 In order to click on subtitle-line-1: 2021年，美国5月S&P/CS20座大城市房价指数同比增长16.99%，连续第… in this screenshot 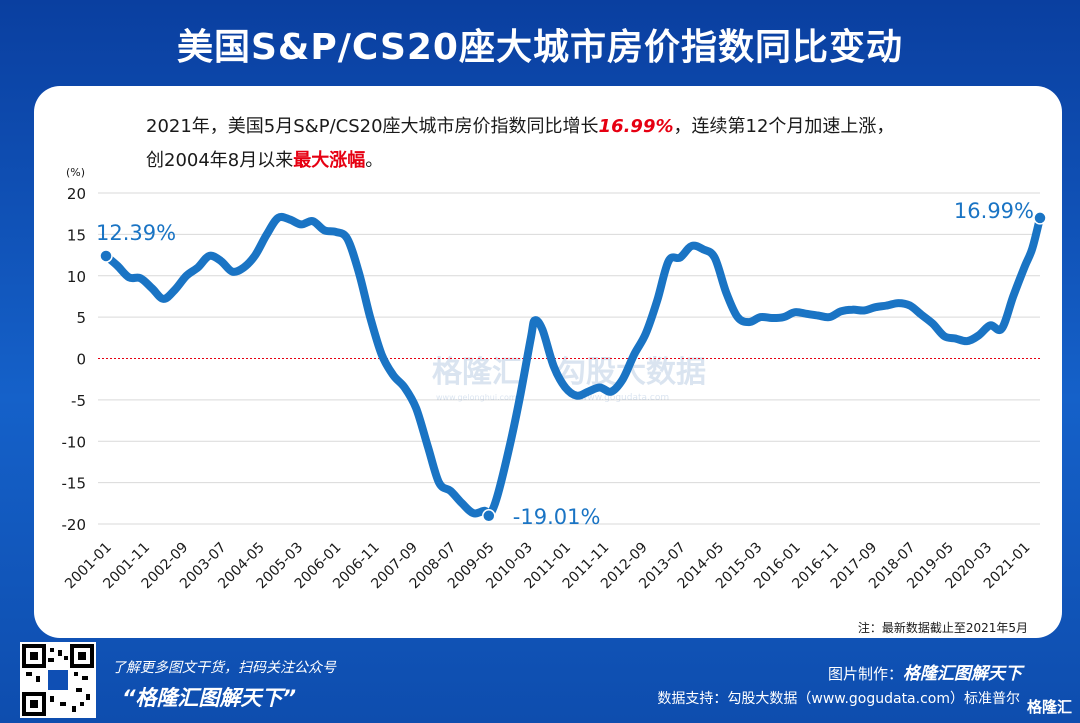, I will do `click(576, 127)`.